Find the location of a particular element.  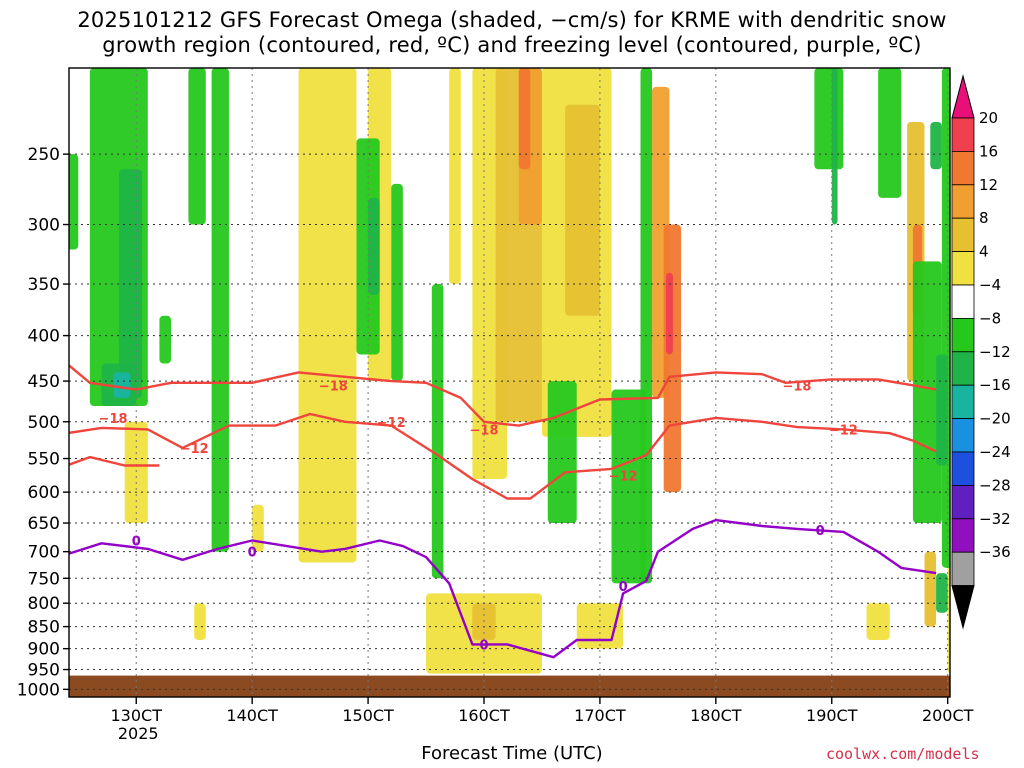

colorbar-label: −16 is located at coordinates (995, 385).